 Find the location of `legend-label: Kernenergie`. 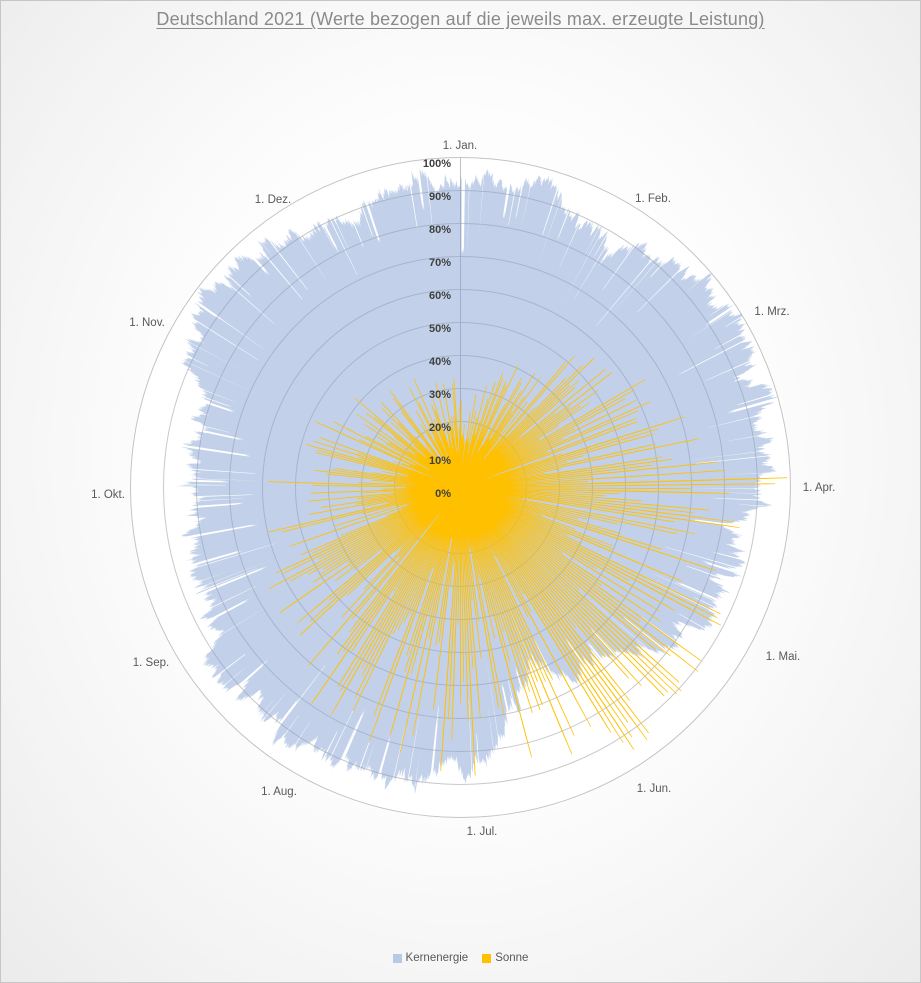

legend-label: Kernenergie is located at coordinates (437, 958).